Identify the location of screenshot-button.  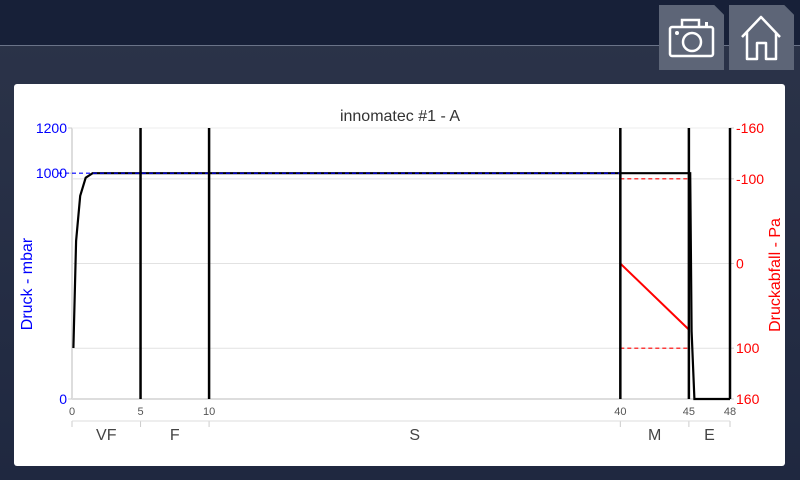
(691, 37).